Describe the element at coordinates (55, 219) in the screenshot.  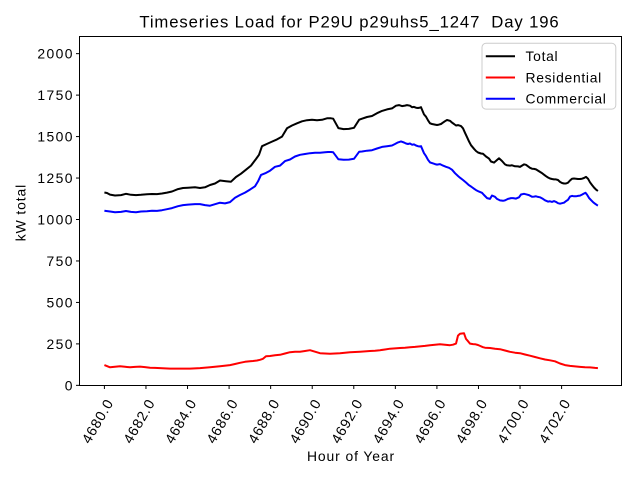
I see `svg-text: 1000` at that location.